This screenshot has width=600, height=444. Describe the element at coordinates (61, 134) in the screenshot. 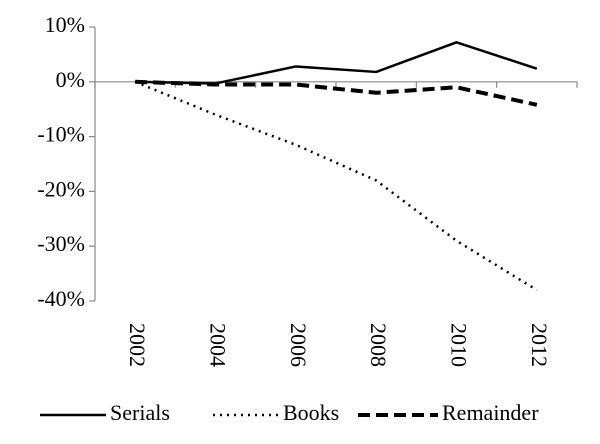

I see `y-tick-label: -10%` at that location.